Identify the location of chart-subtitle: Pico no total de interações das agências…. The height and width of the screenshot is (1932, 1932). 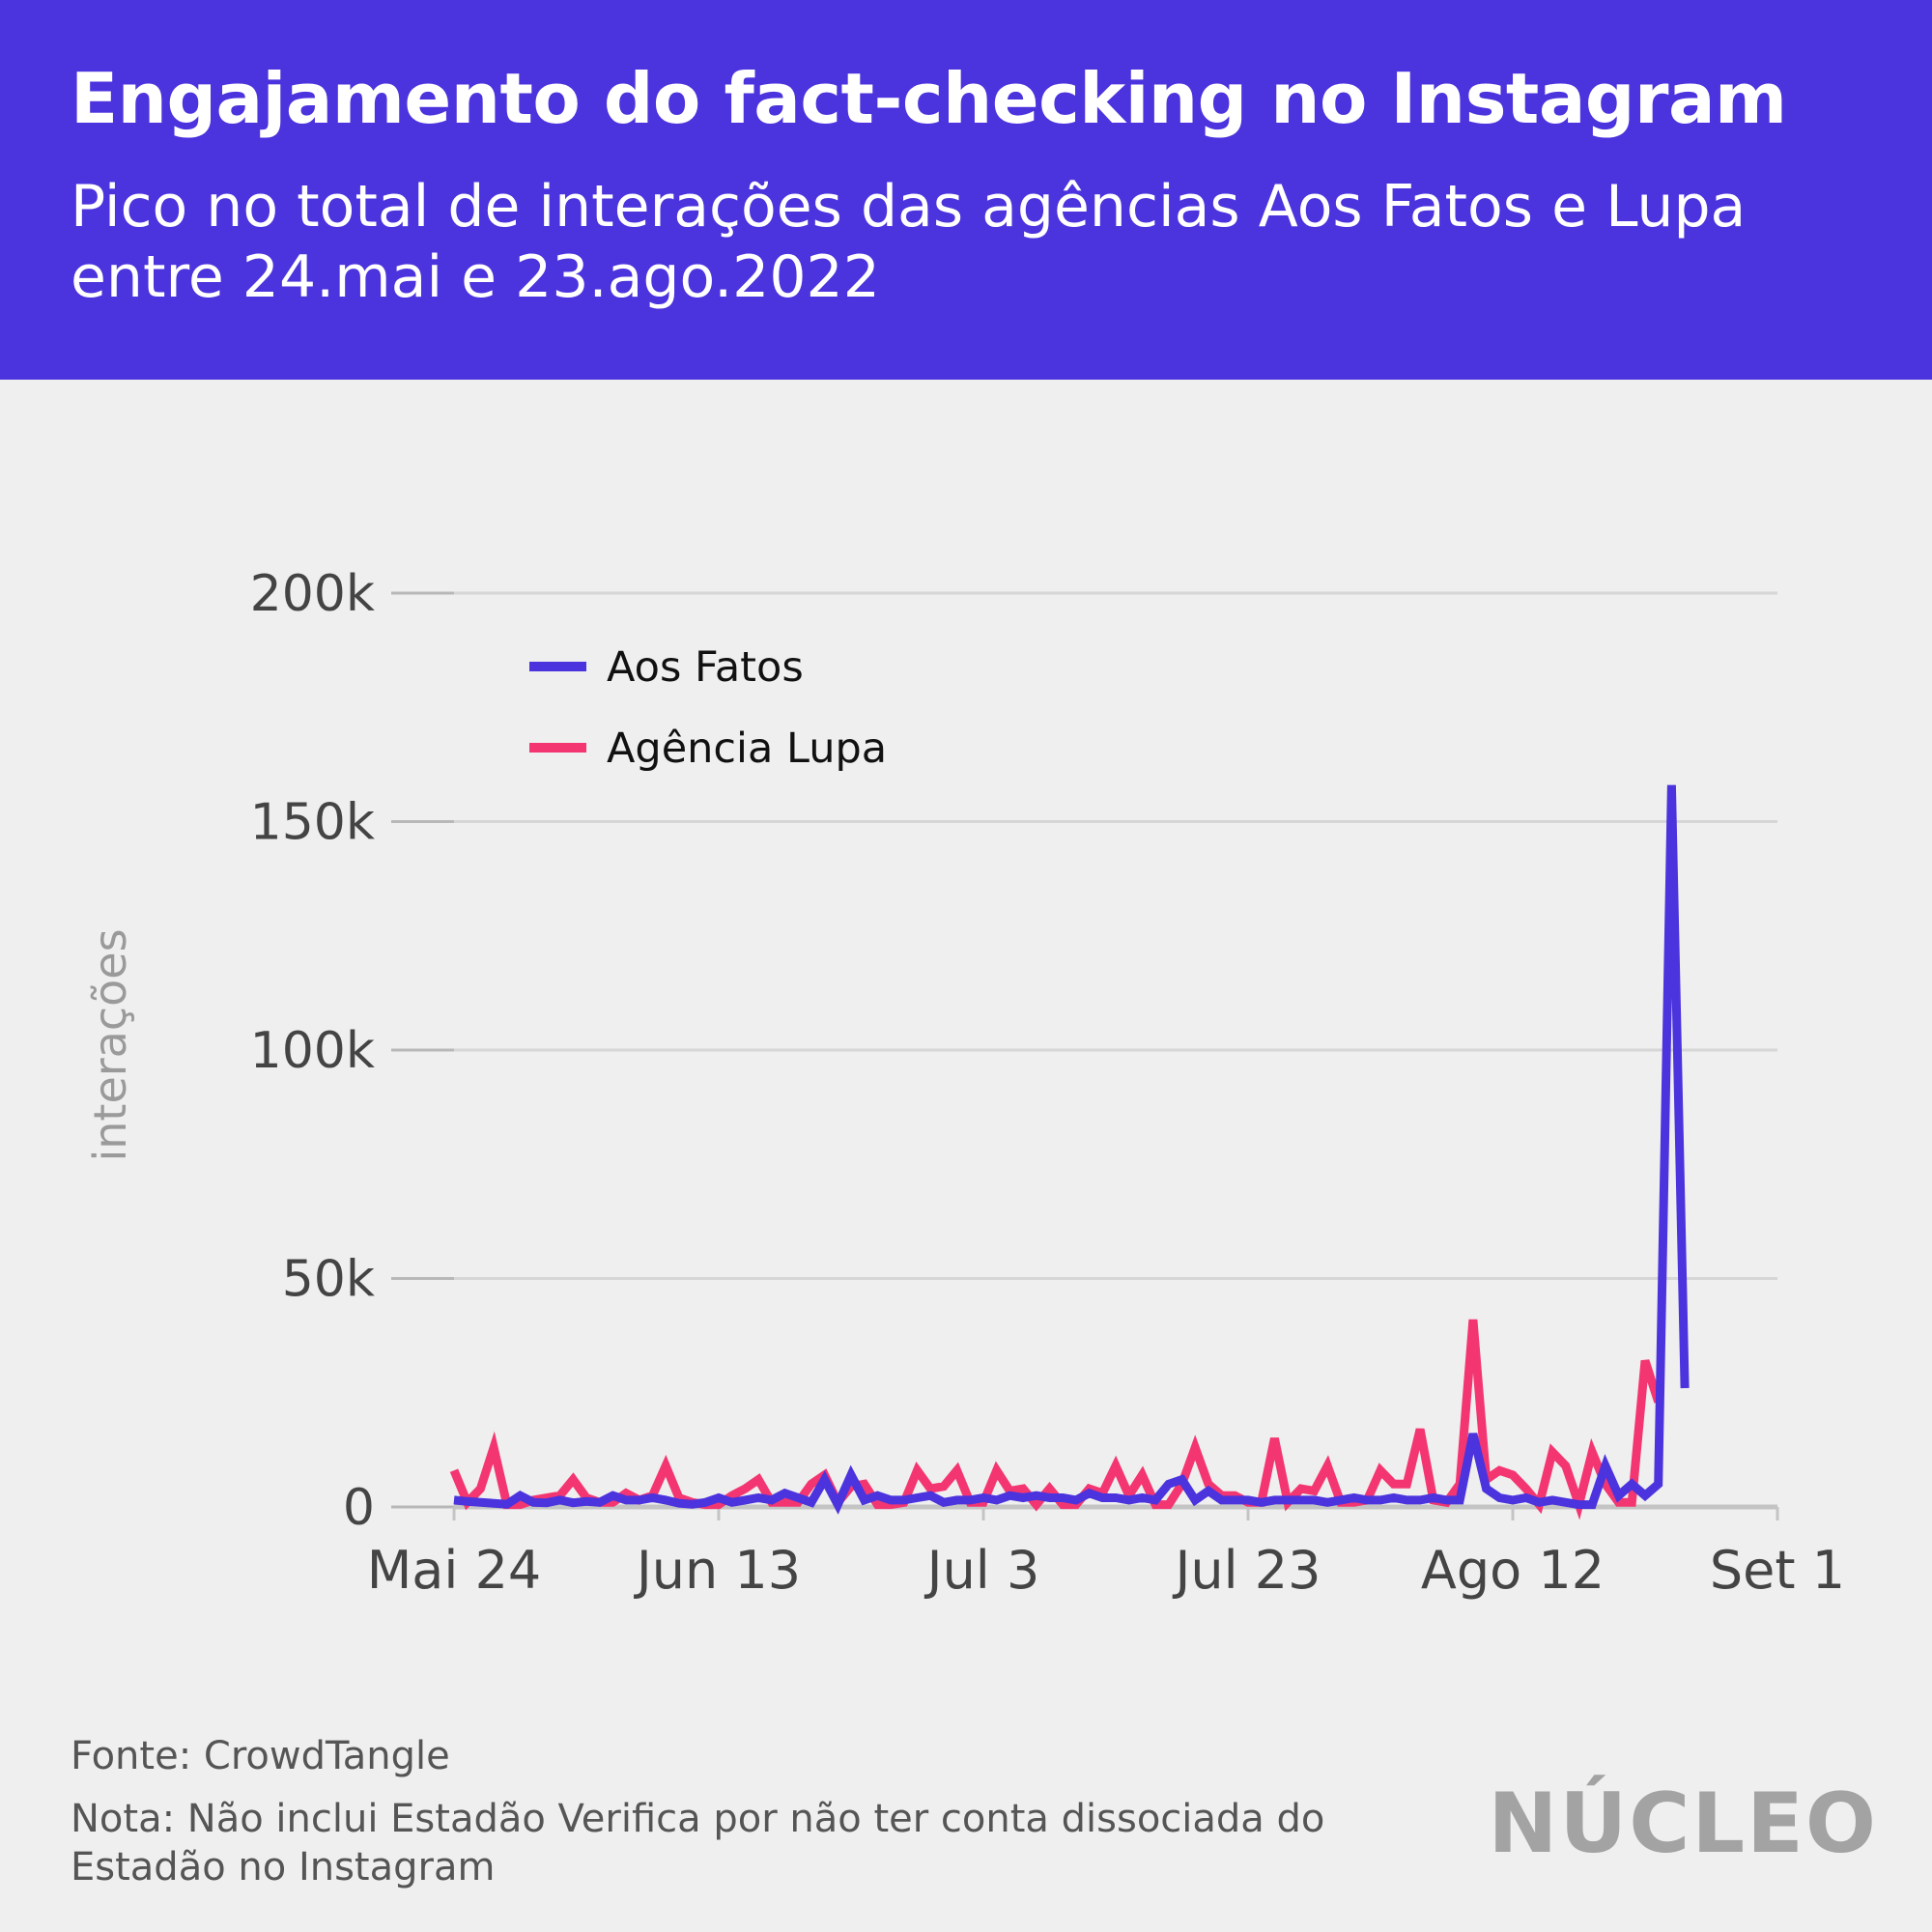
(909, 242).